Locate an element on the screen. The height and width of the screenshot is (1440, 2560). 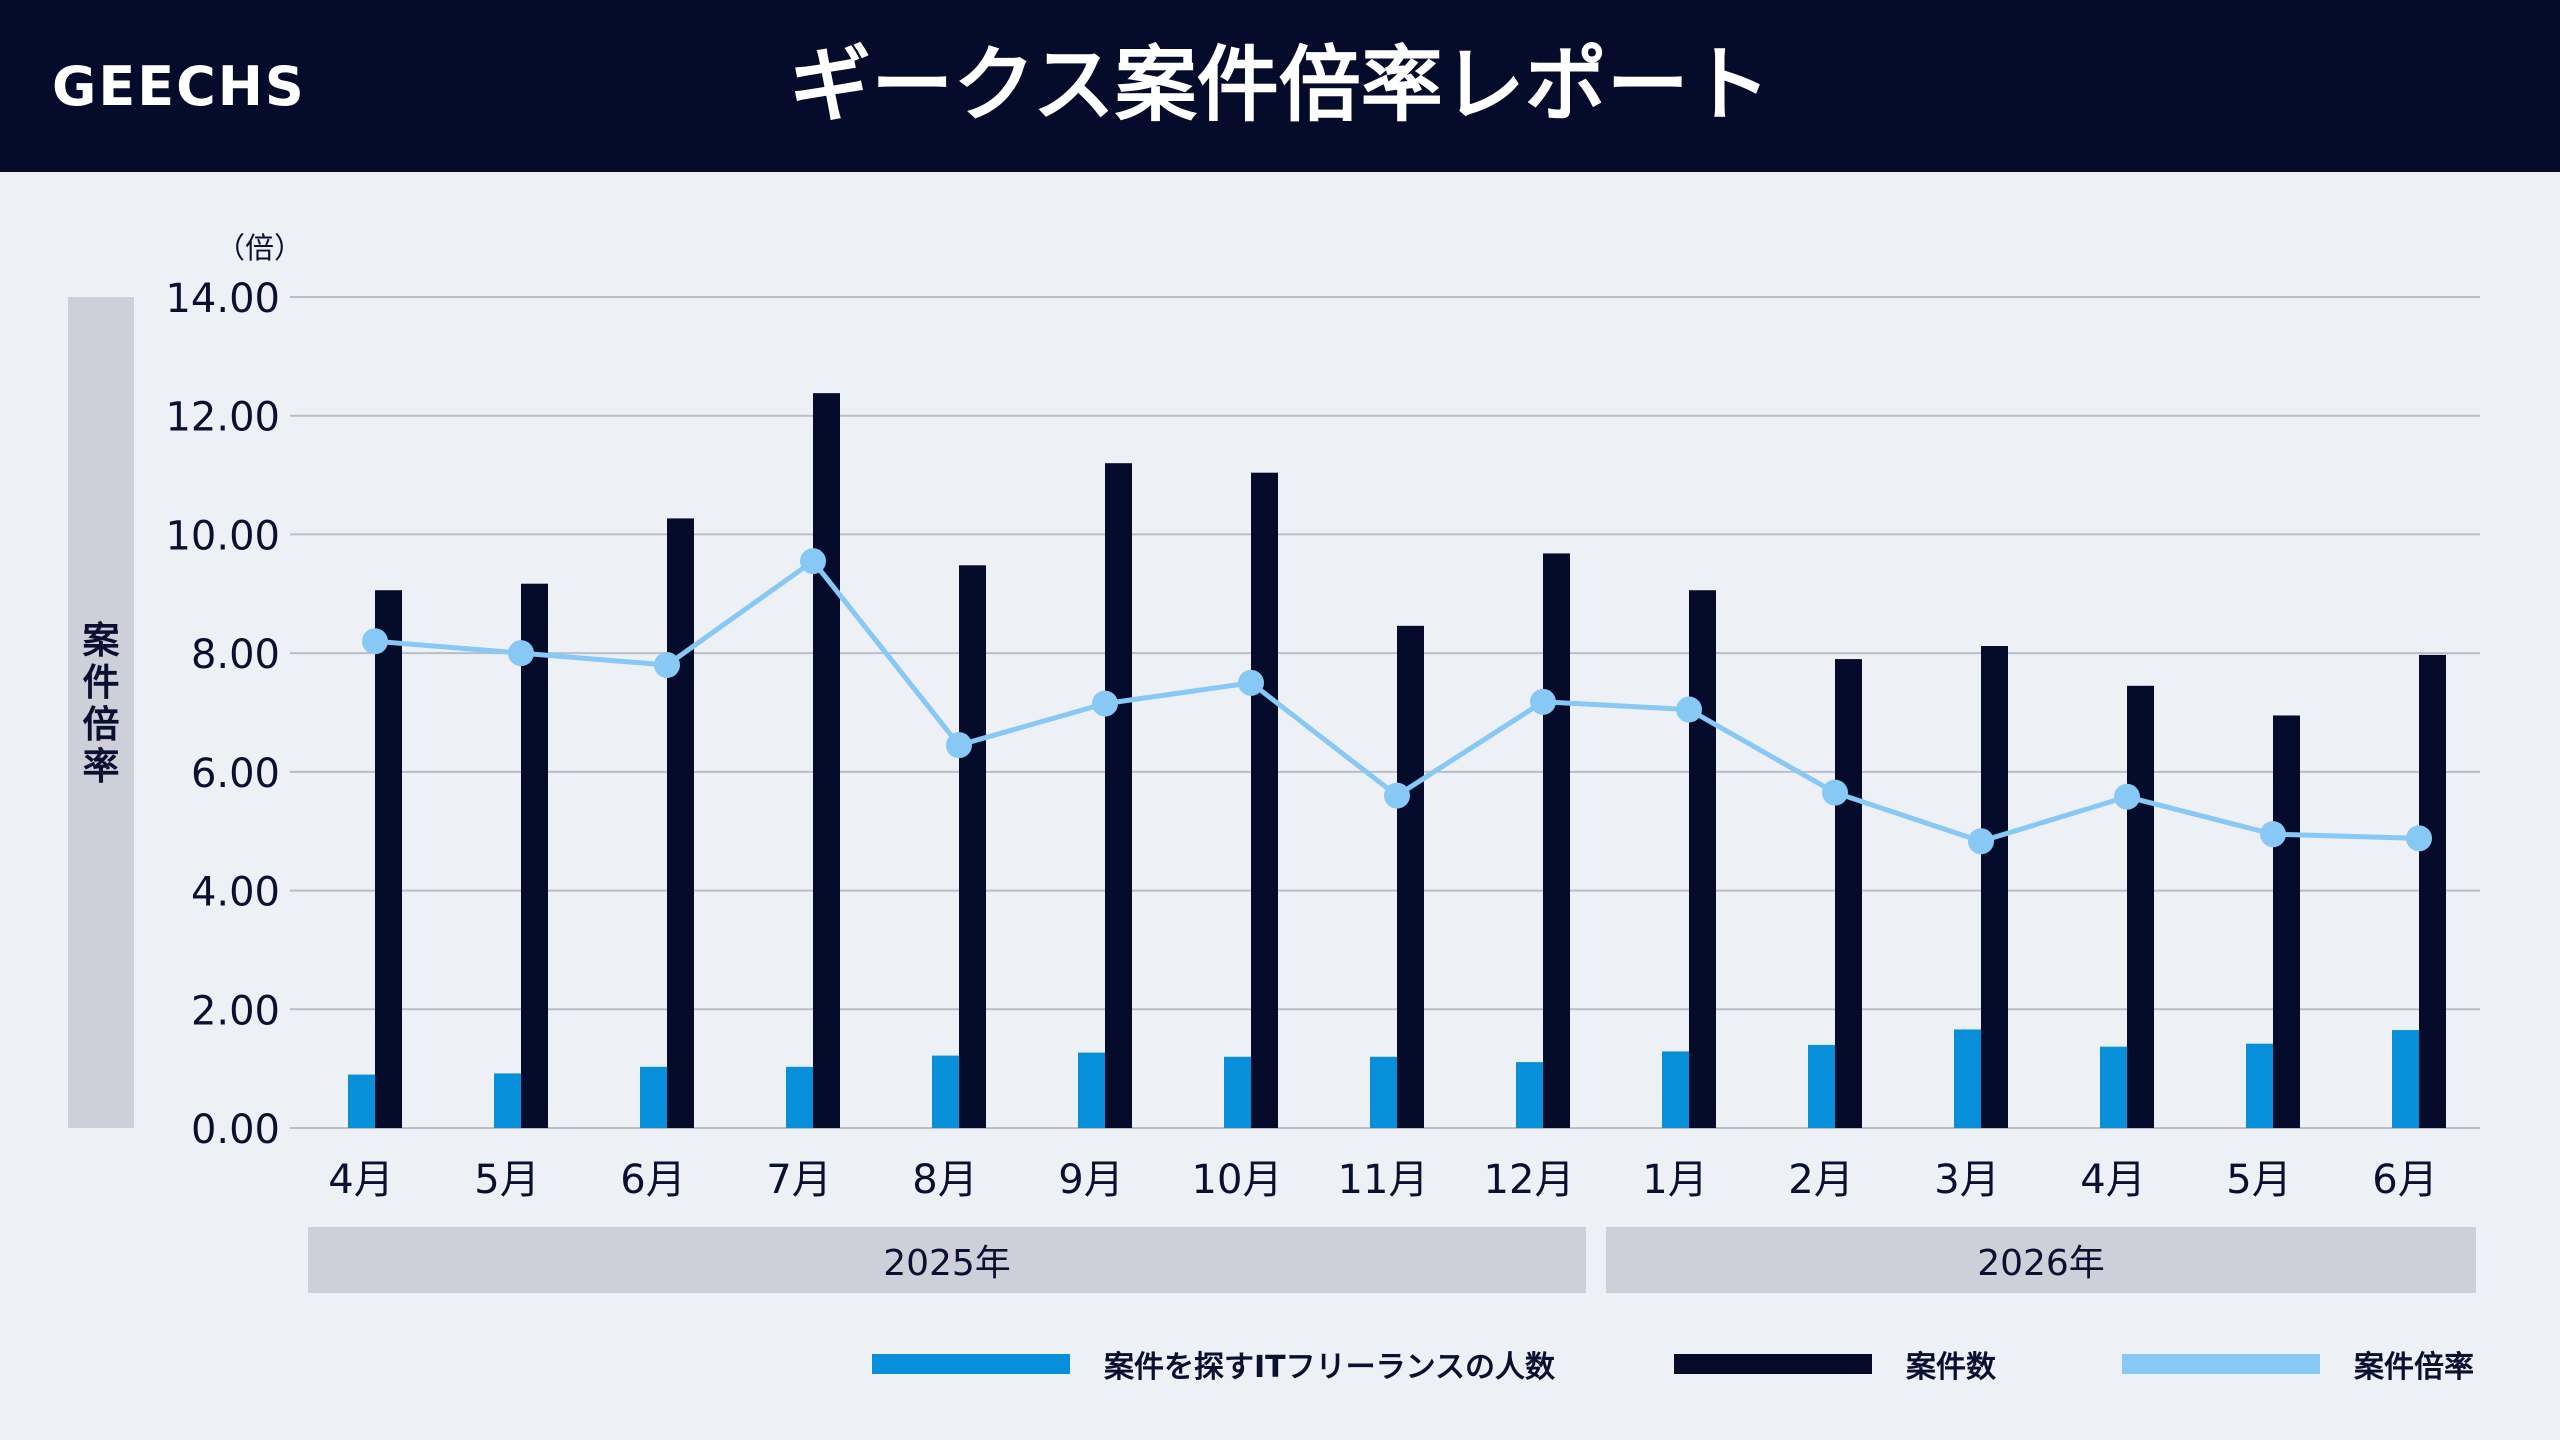
y-tick-label: 8.00 is located at coordinates (235, 655).